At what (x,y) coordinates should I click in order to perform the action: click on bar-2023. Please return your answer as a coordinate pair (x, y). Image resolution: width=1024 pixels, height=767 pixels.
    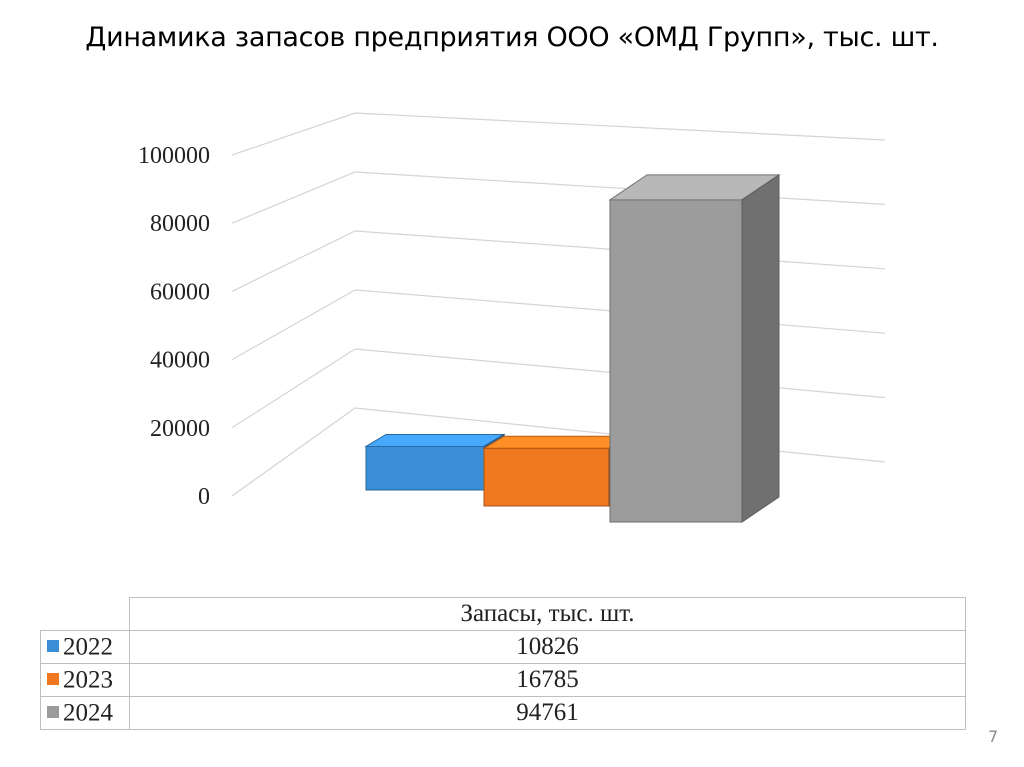
    Looking at the image, I should click on (556, 471).